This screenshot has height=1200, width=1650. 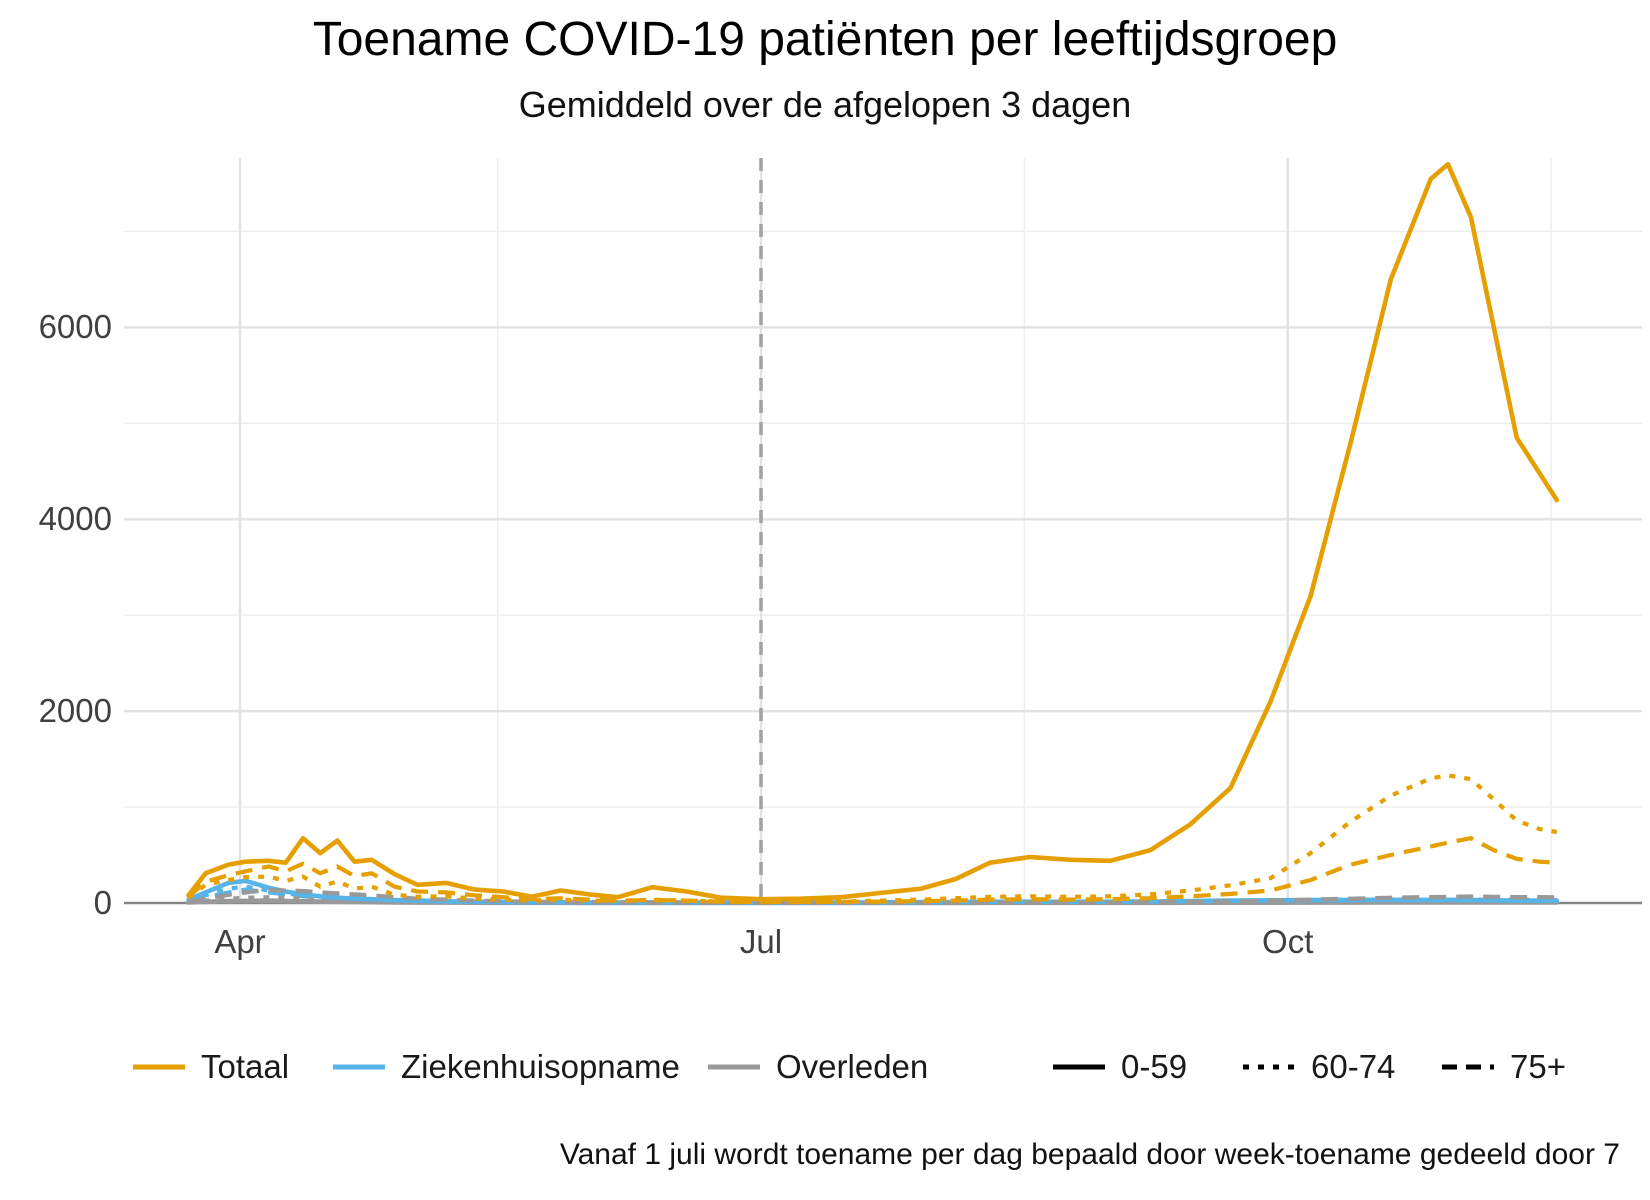 I want to click on x-tick-label-jul: Jul, so click(x=761, y=941).